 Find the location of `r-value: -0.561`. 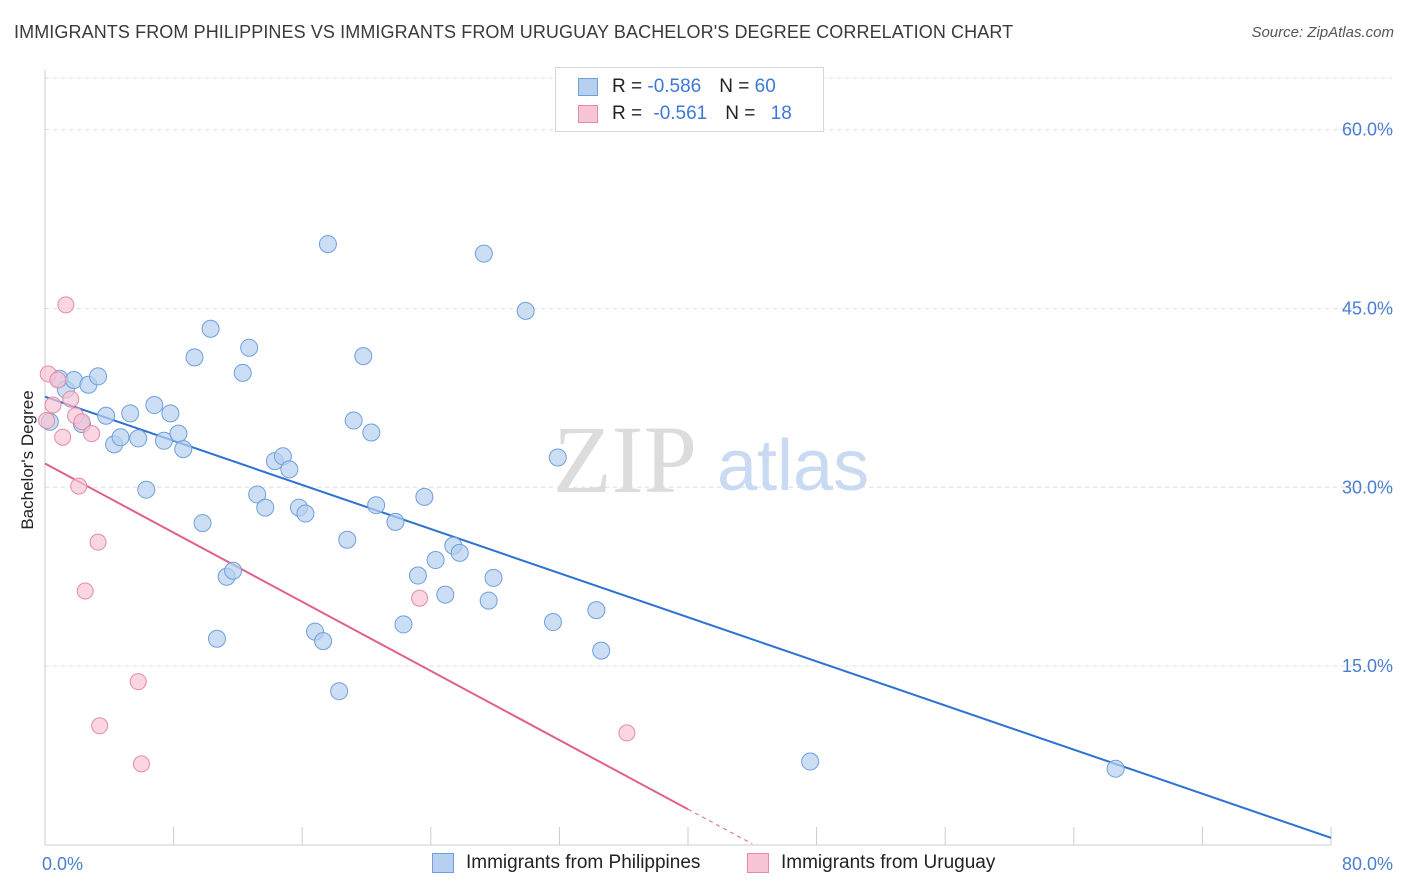

r-value: -0.561 is located at coordinates (680, 113).